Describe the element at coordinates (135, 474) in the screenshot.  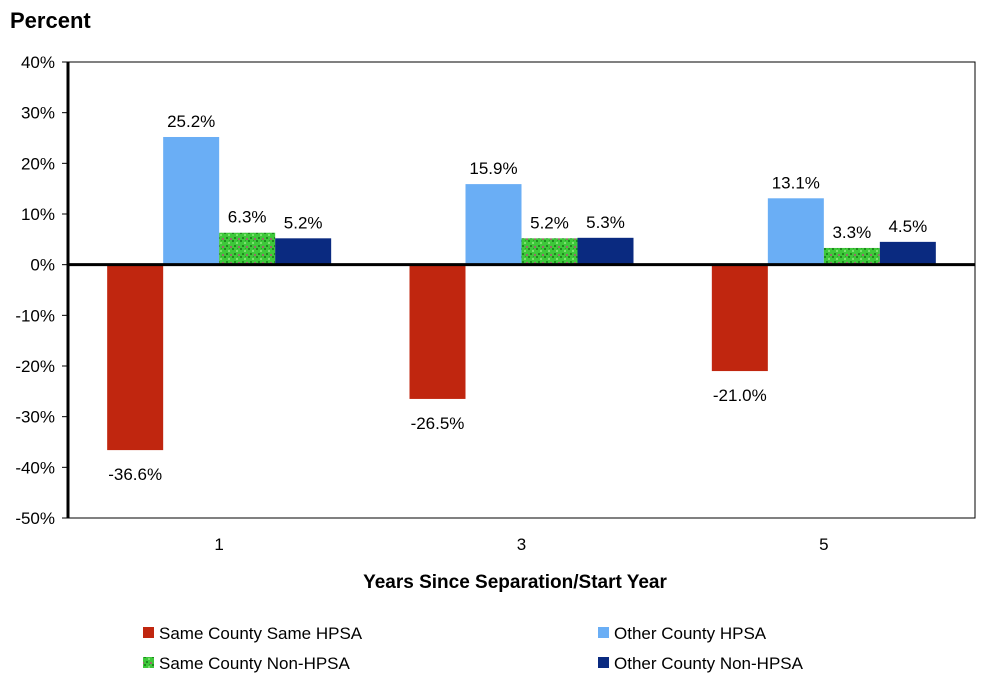
I see `bar-data-label: -36.6%` at that location.